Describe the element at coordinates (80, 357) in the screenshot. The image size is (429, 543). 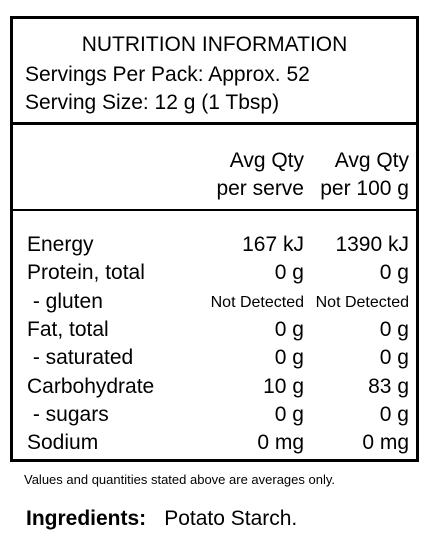
I see `row-label-saturated: - saturated` at that location.